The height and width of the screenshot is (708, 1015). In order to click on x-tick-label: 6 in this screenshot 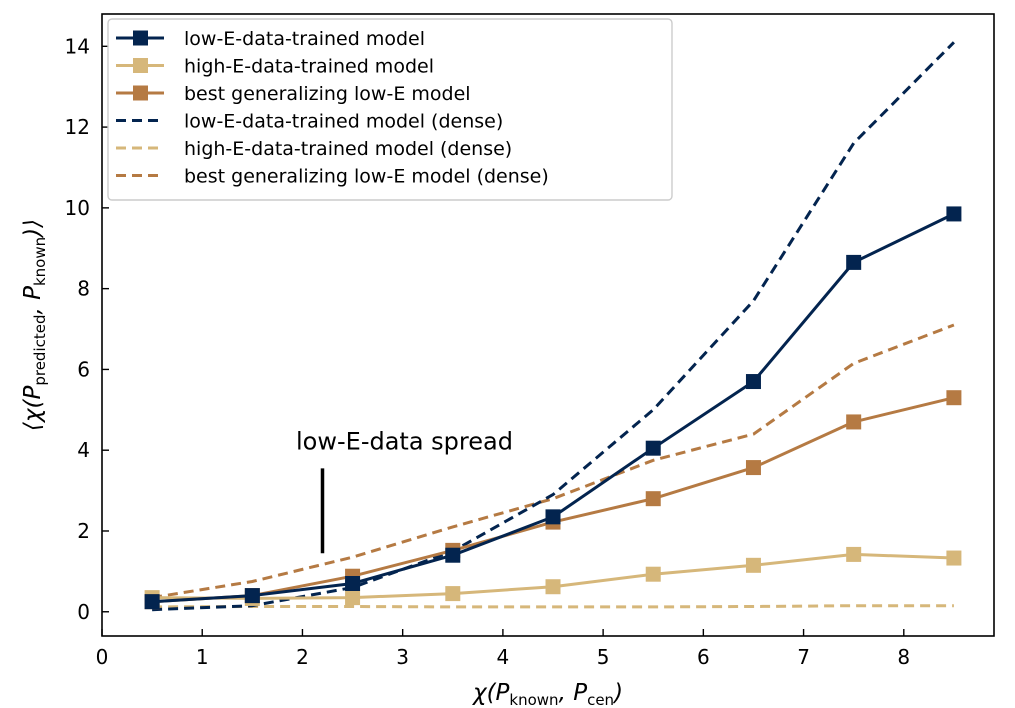, I will do `click(703, 657)`.